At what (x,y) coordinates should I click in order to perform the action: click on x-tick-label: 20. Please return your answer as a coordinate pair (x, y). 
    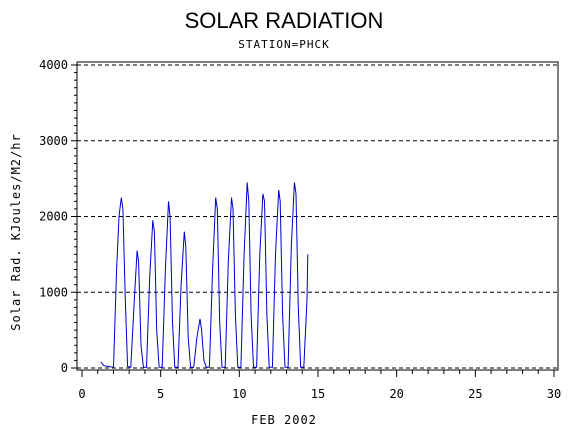
    Looking at the image, I should click on (396, 394).